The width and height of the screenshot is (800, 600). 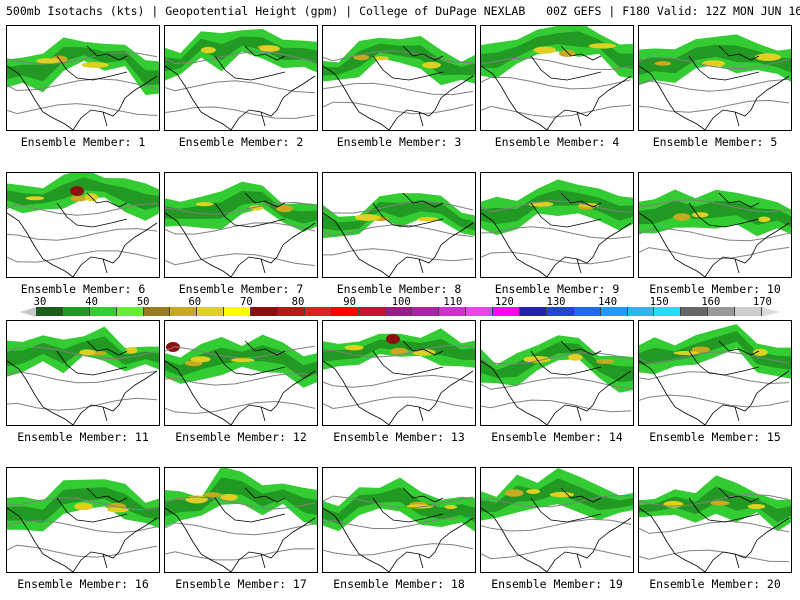 What do you see at coordinates (393, 339) in the screenshot?
I see `wind-maximum-strong` at bounding box center [393, 339].